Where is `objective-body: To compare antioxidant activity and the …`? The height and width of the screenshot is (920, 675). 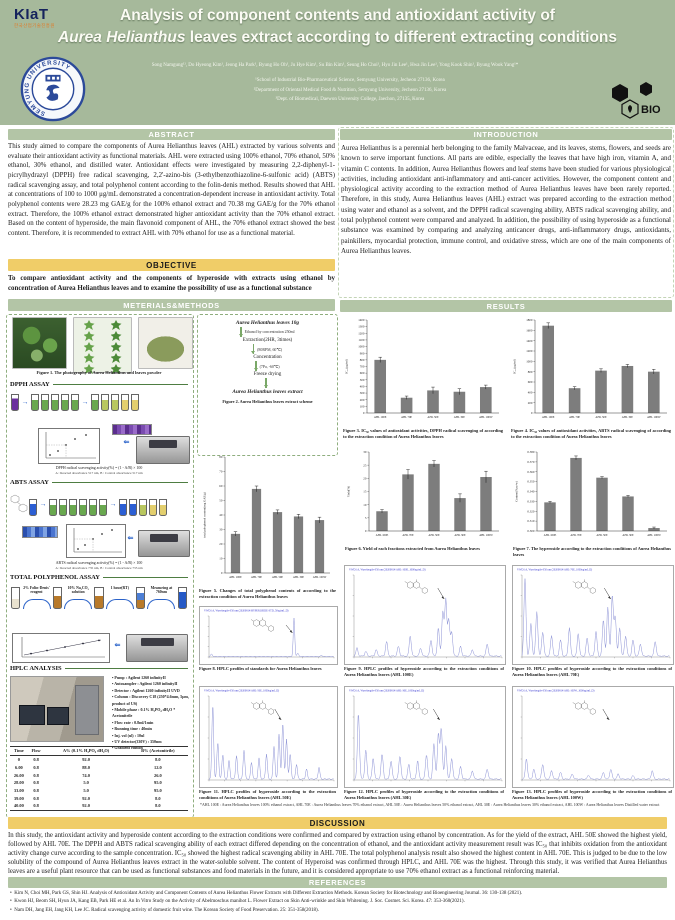
objective-body: To compare antioxidant activity and the … is located at coordinates (171, 283).